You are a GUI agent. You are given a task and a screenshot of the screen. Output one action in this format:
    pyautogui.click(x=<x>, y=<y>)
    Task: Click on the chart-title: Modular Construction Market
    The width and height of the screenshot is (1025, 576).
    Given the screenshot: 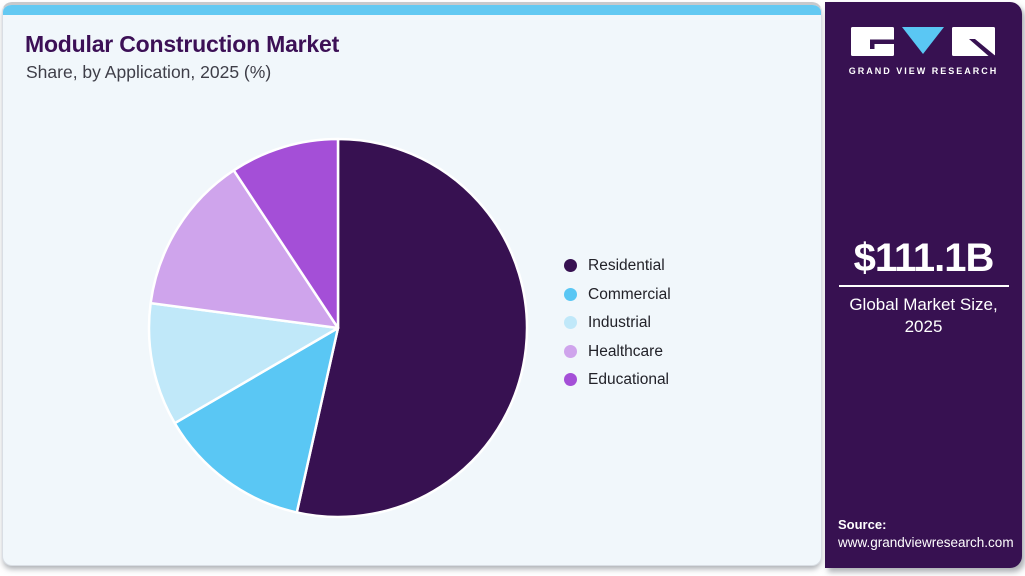 What is the action you would take?
    pyautogui.click(x=182, y=44)
    